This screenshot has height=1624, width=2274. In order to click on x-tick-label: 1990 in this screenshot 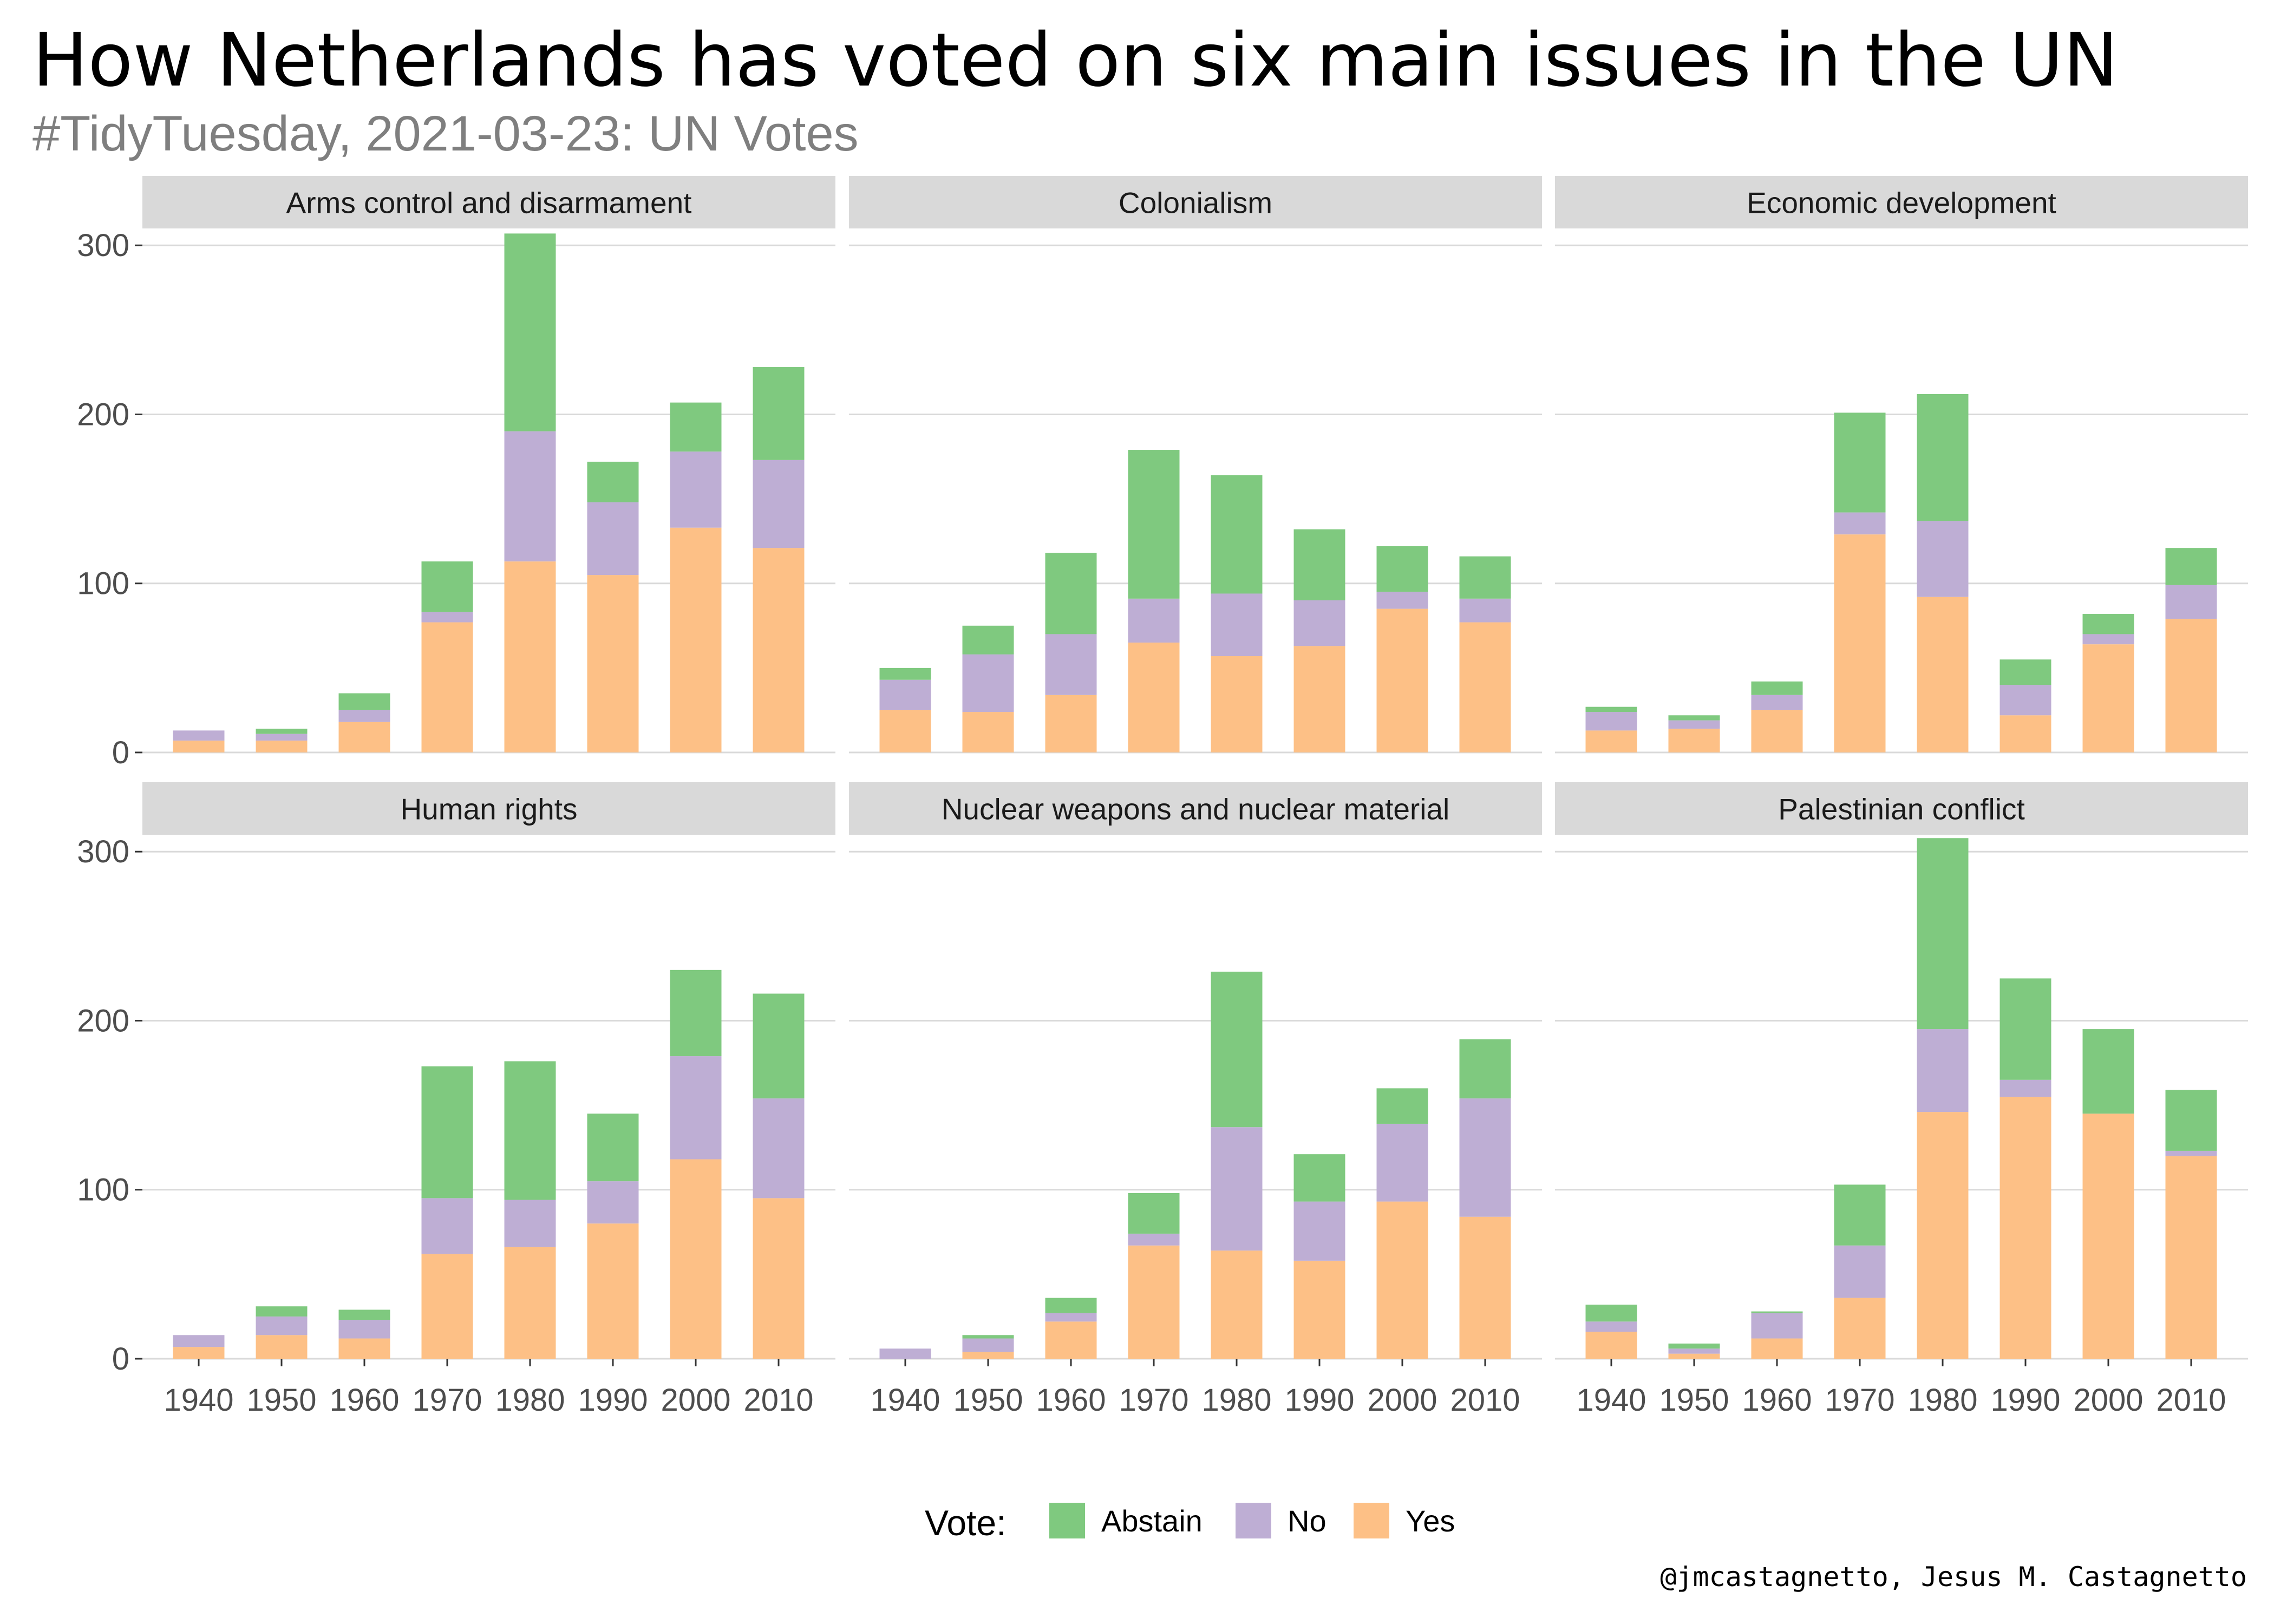, I will do `click(613, 1400)`.